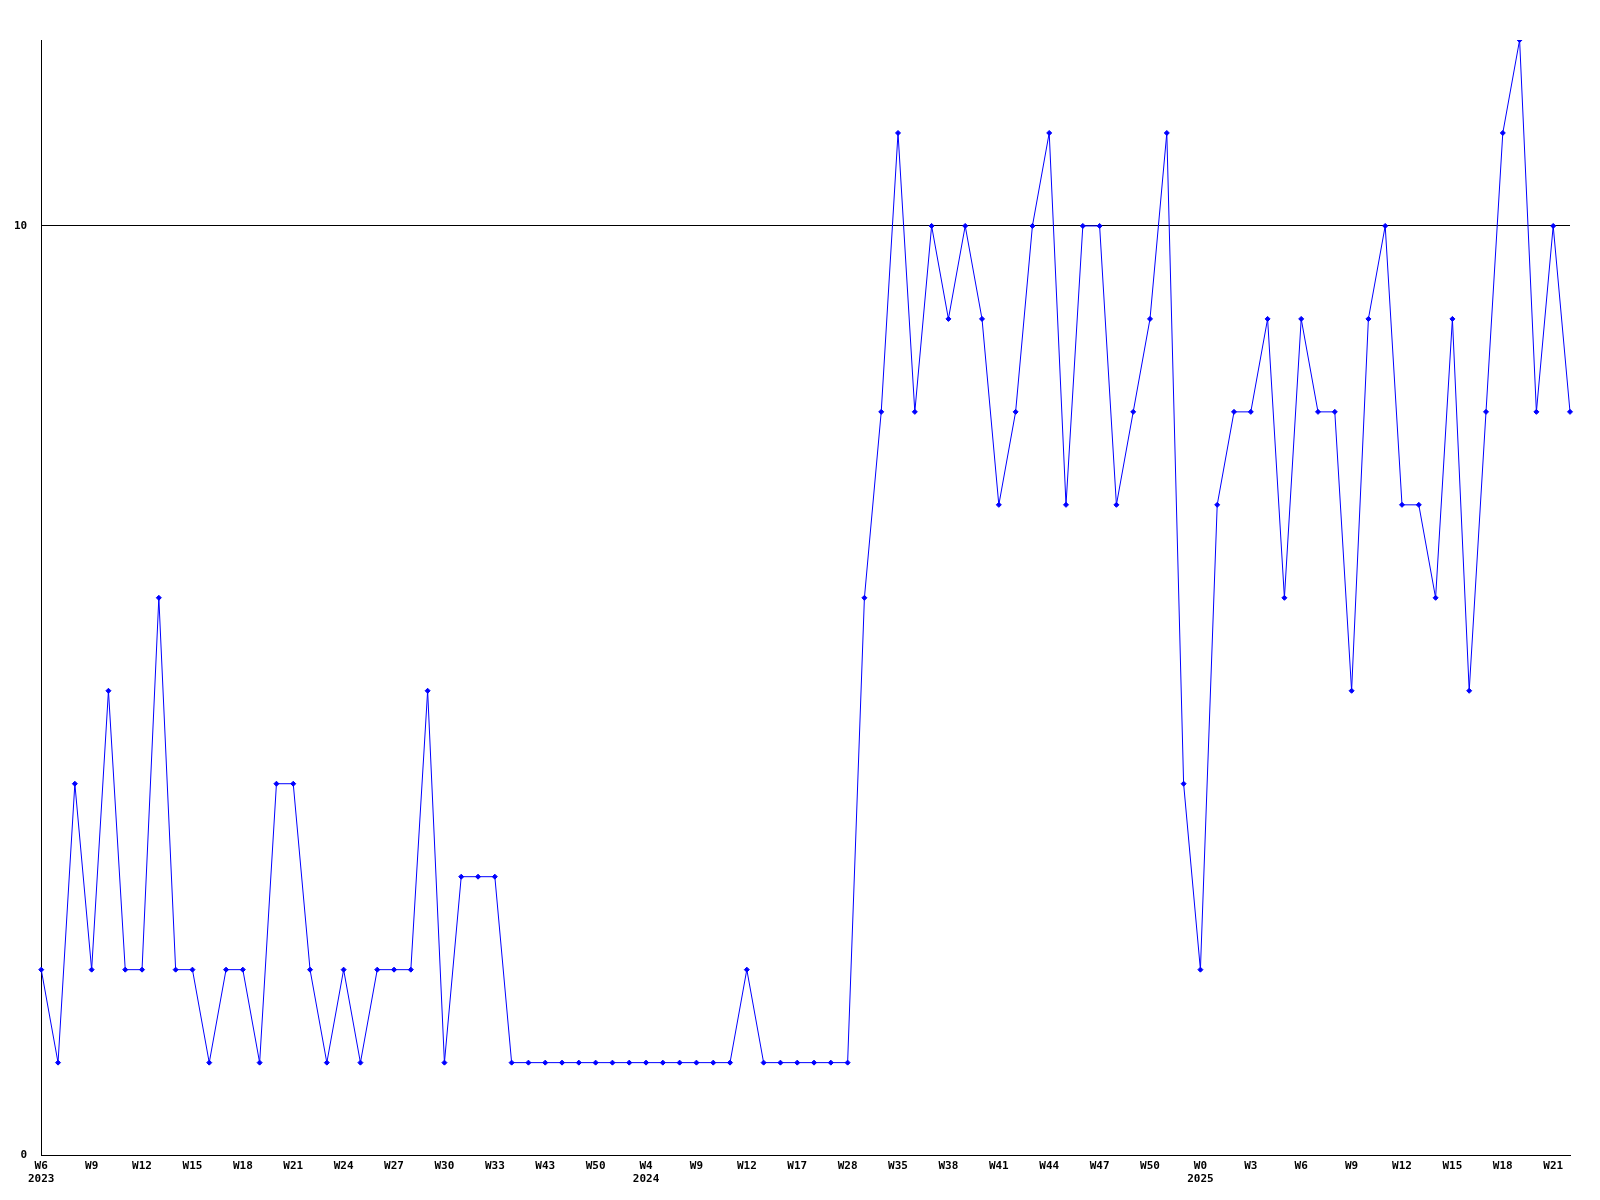 This screenshot has height=1200, width=1600. Describe the element at coordinates (24, 1155) in the screenshot. I see `y-tick-label: 0` at that location.